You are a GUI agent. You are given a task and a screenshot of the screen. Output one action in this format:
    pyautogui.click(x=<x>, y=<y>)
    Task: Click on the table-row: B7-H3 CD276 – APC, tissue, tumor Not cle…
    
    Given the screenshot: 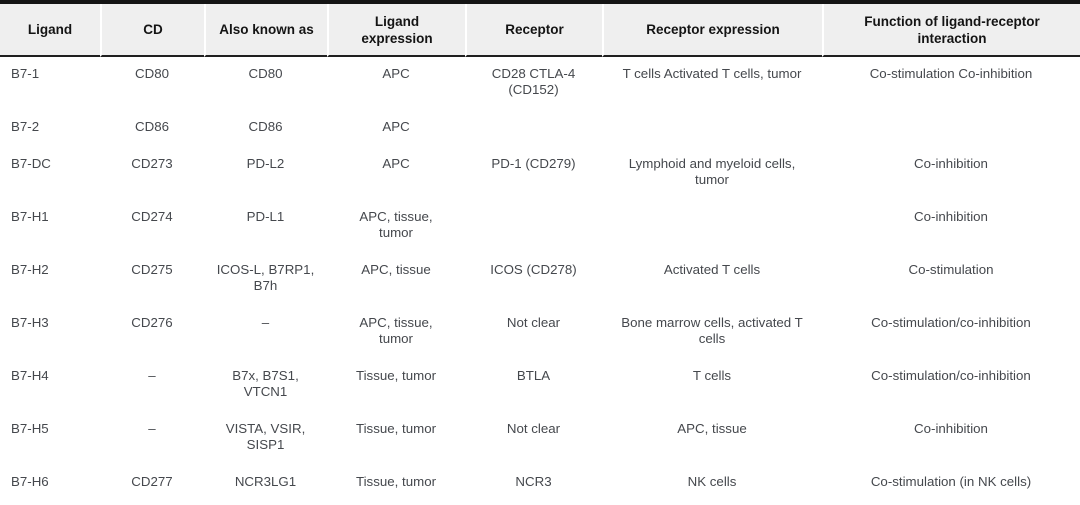 What is the action you would take?
    pyautogui.click(x=540, y=332)
    